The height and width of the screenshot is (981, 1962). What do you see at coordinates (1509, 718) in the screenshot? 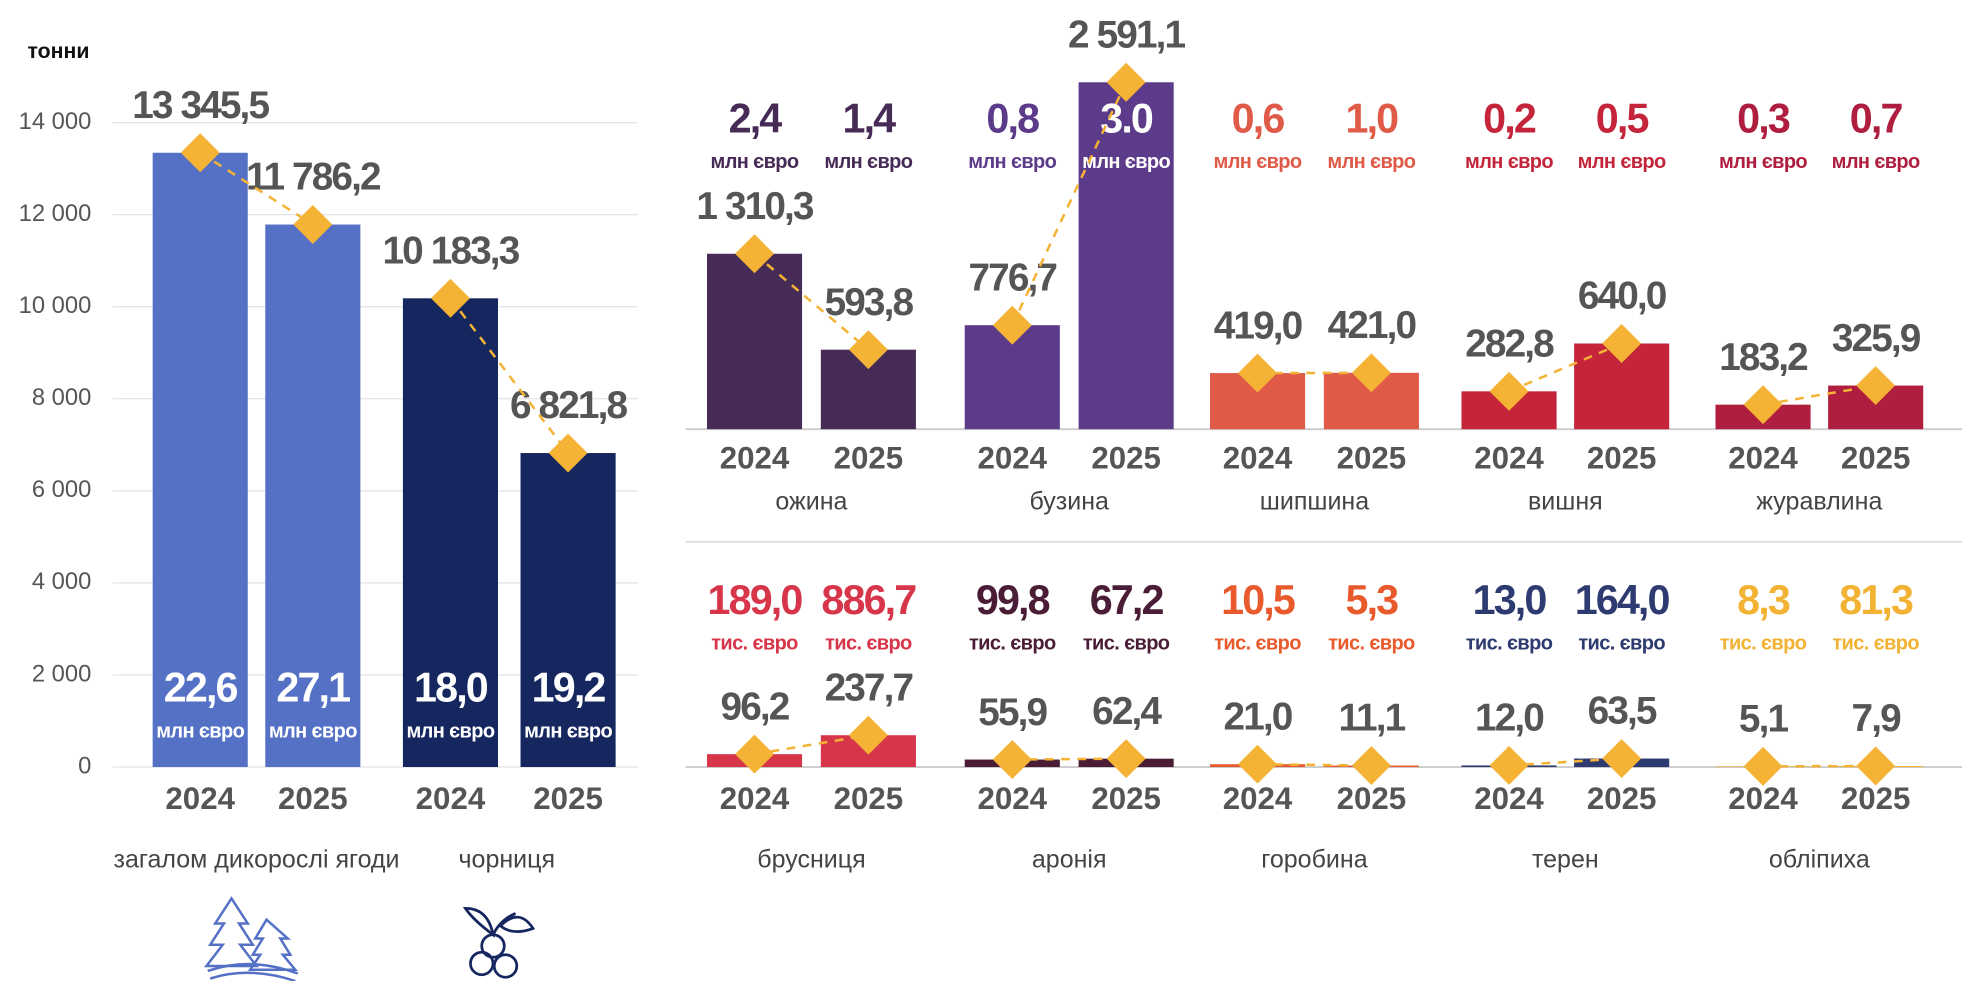
I see `value-label: 12,0` at bounding box center [1509, 718].